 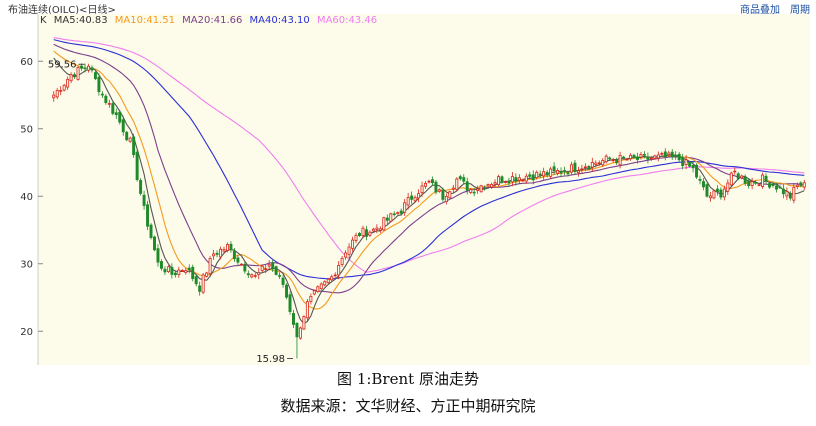 I want to click on period-link: 周期, so click(x=800, y=10).